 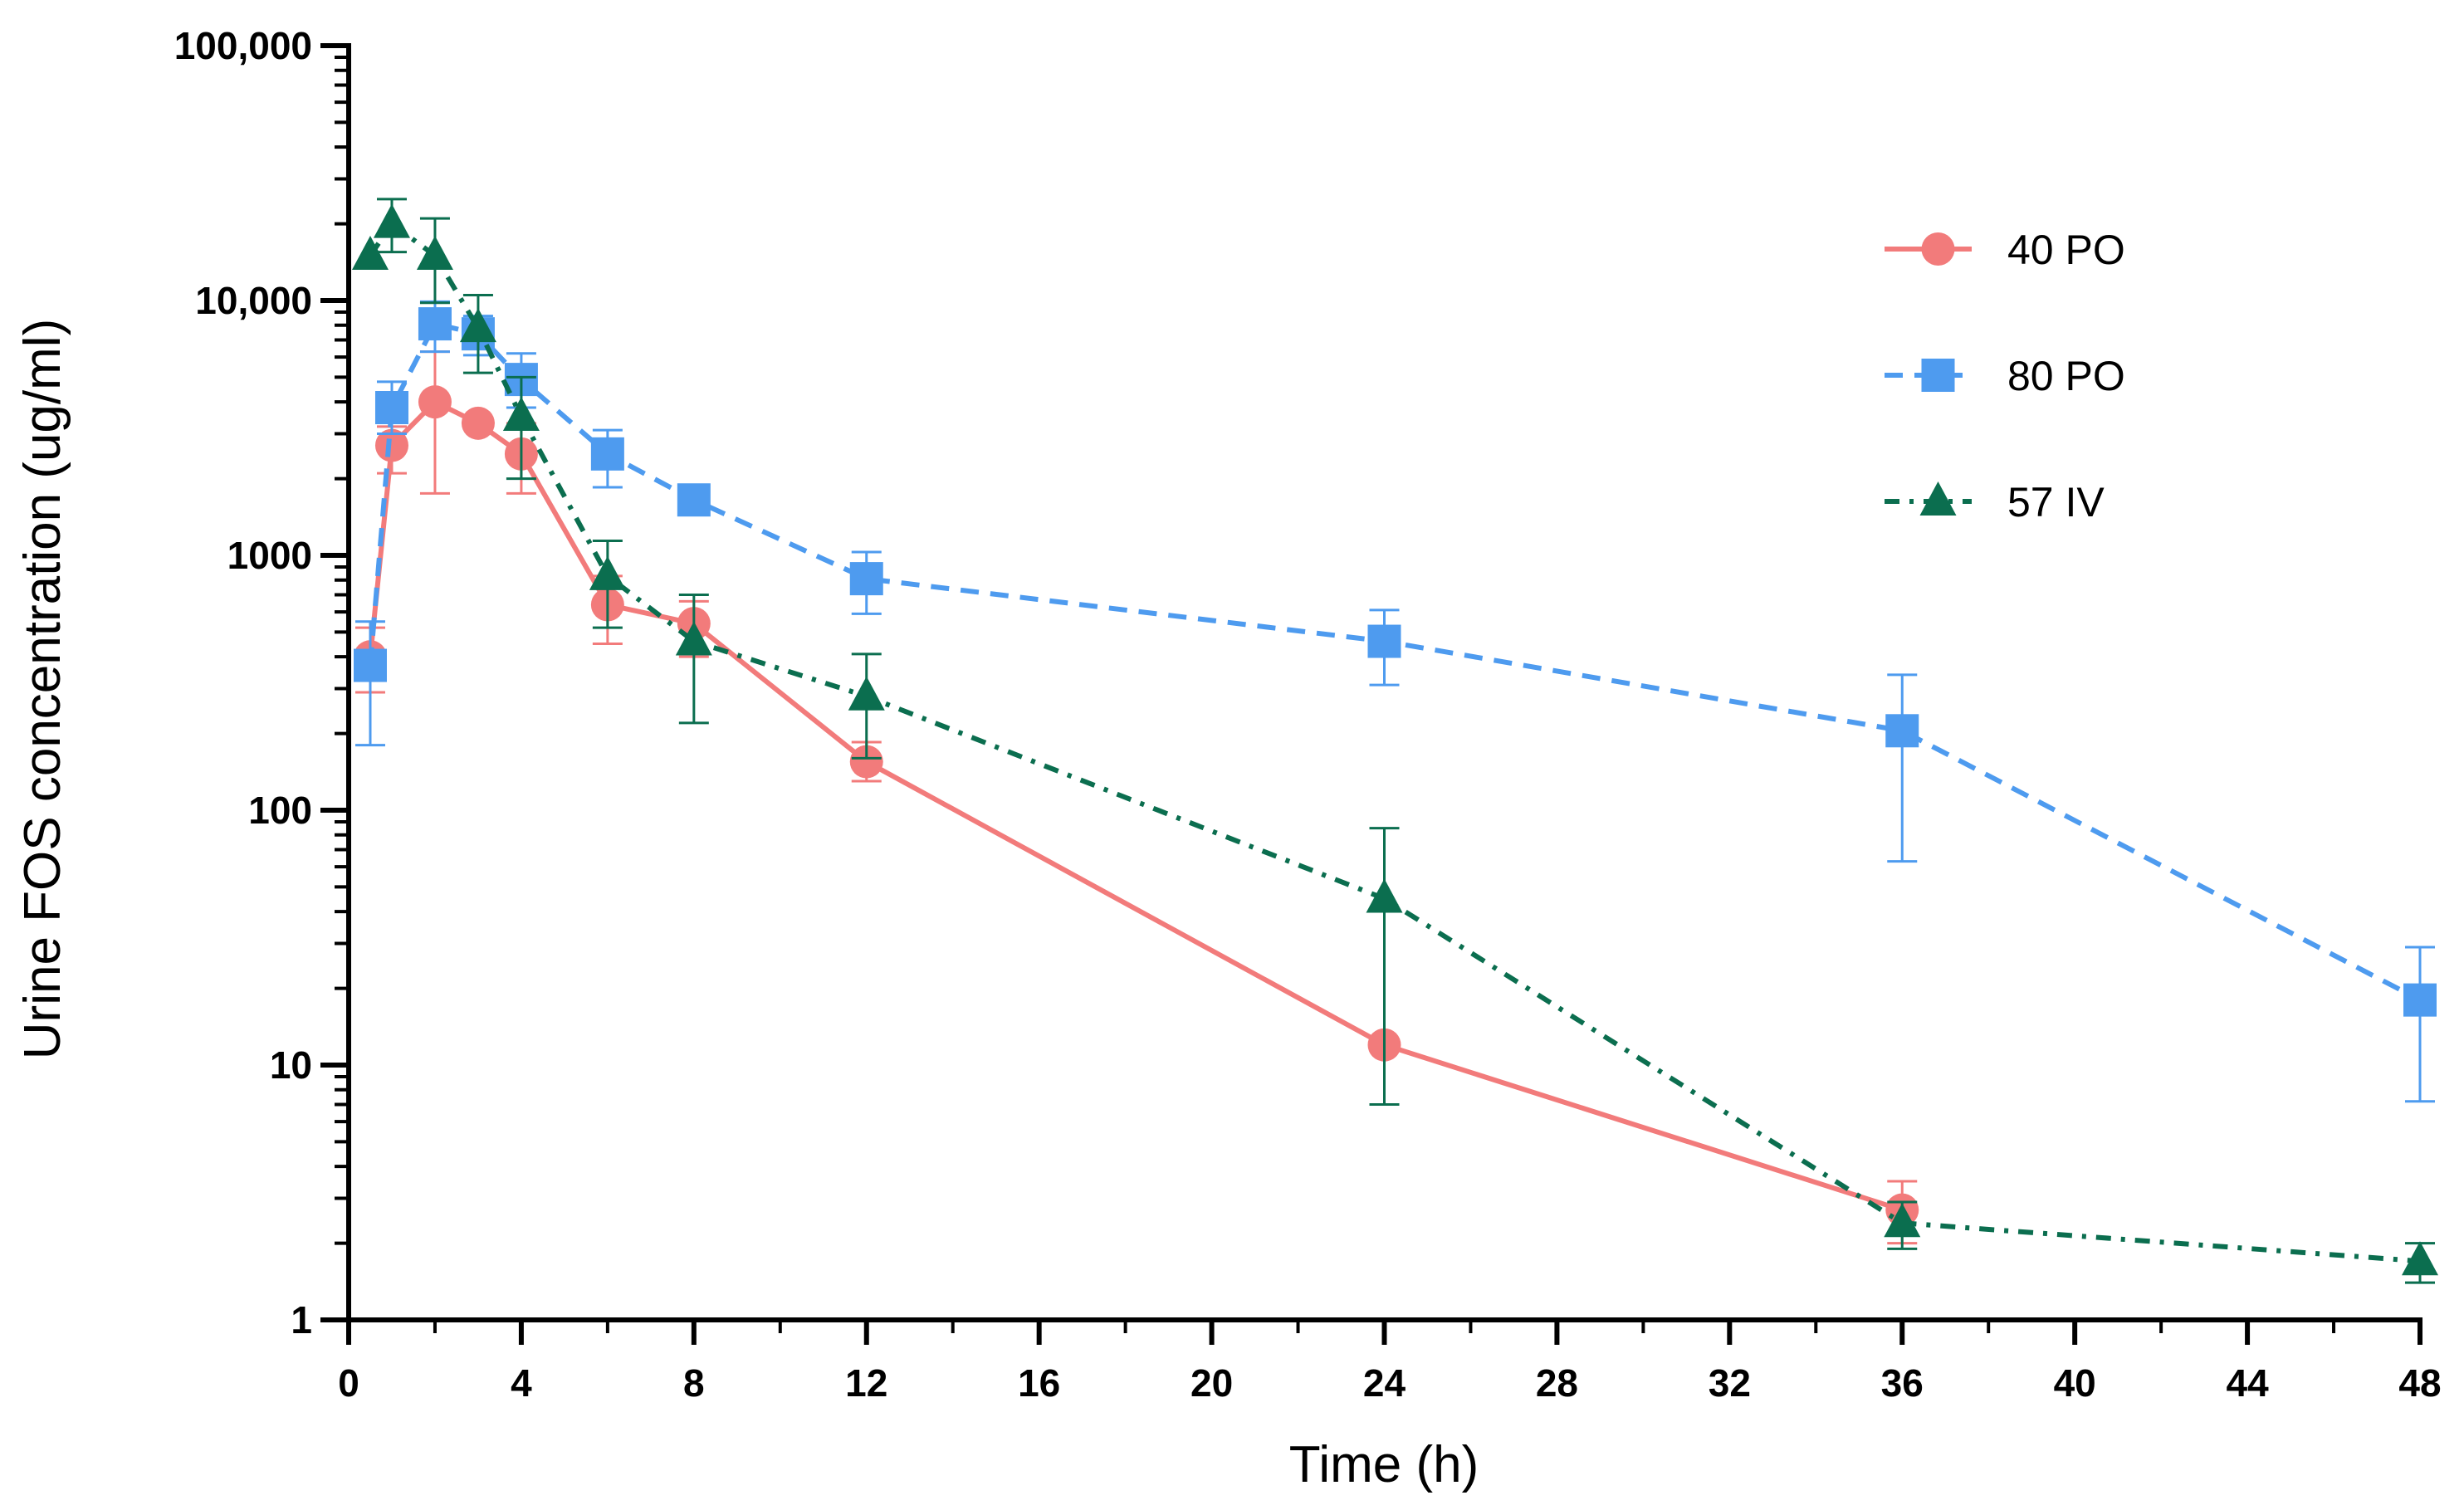 I want to click on y-tick-label: 1000, so click(x=269, y=555).